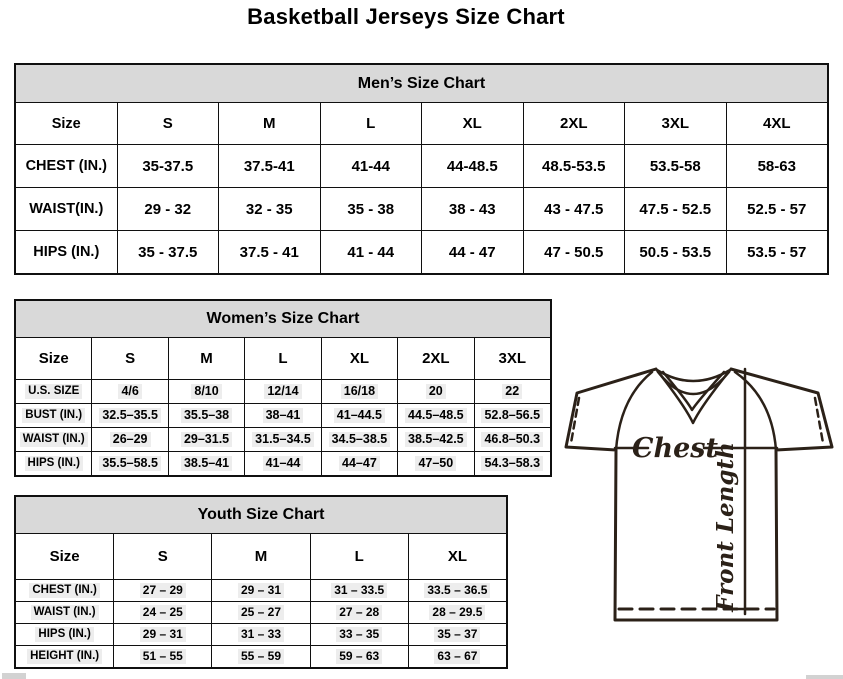  What do you see at coordinates (359, 415) in the screenshot?
I see `cell-text: 41–44.5` at bounding box center [359, 415].